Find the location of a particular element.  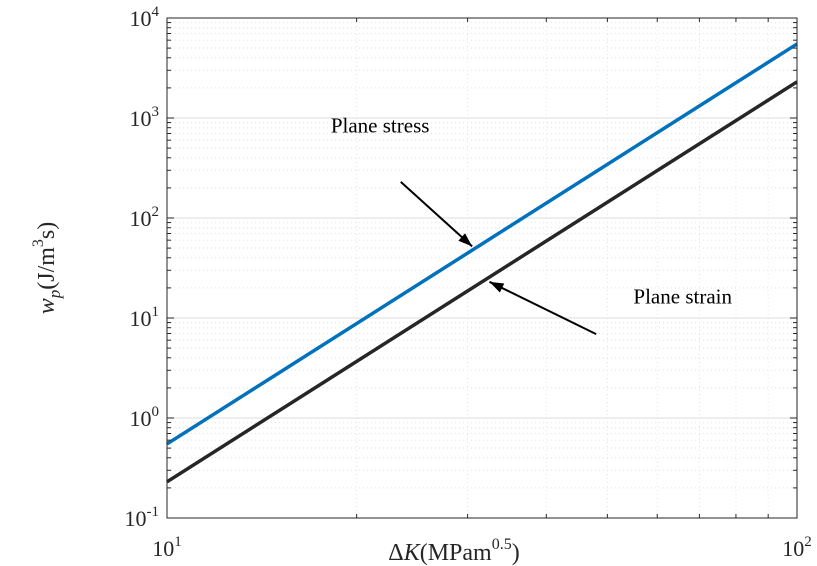

annotation-text-1: Plane stress is located at coordinates (380, 125).